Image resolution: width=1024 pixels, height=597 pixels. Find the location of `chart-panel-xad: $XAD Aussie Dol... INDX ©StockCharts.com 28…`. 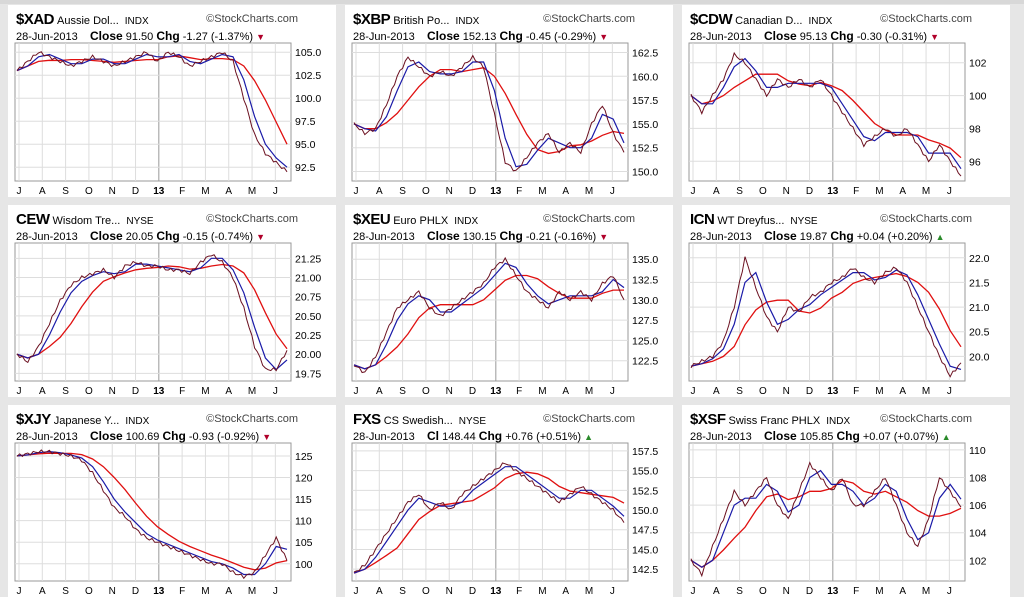

chart-panel-xad: $XAD Aussie Dol... INDX ©StockCharts.com 28… is located at coordinates (172, 101).